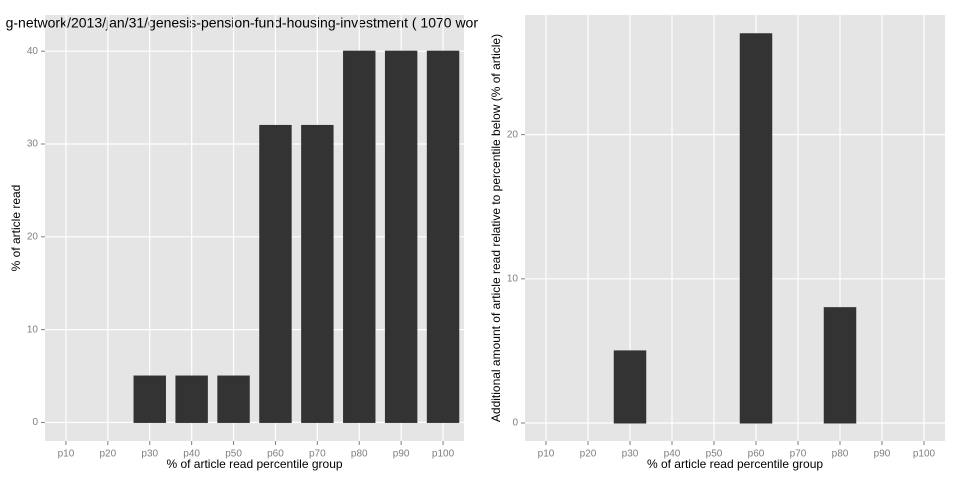 The height and width of the screenshot is (480, 960). I want to click on y-axis-title: % of article read, so click(16, 228).